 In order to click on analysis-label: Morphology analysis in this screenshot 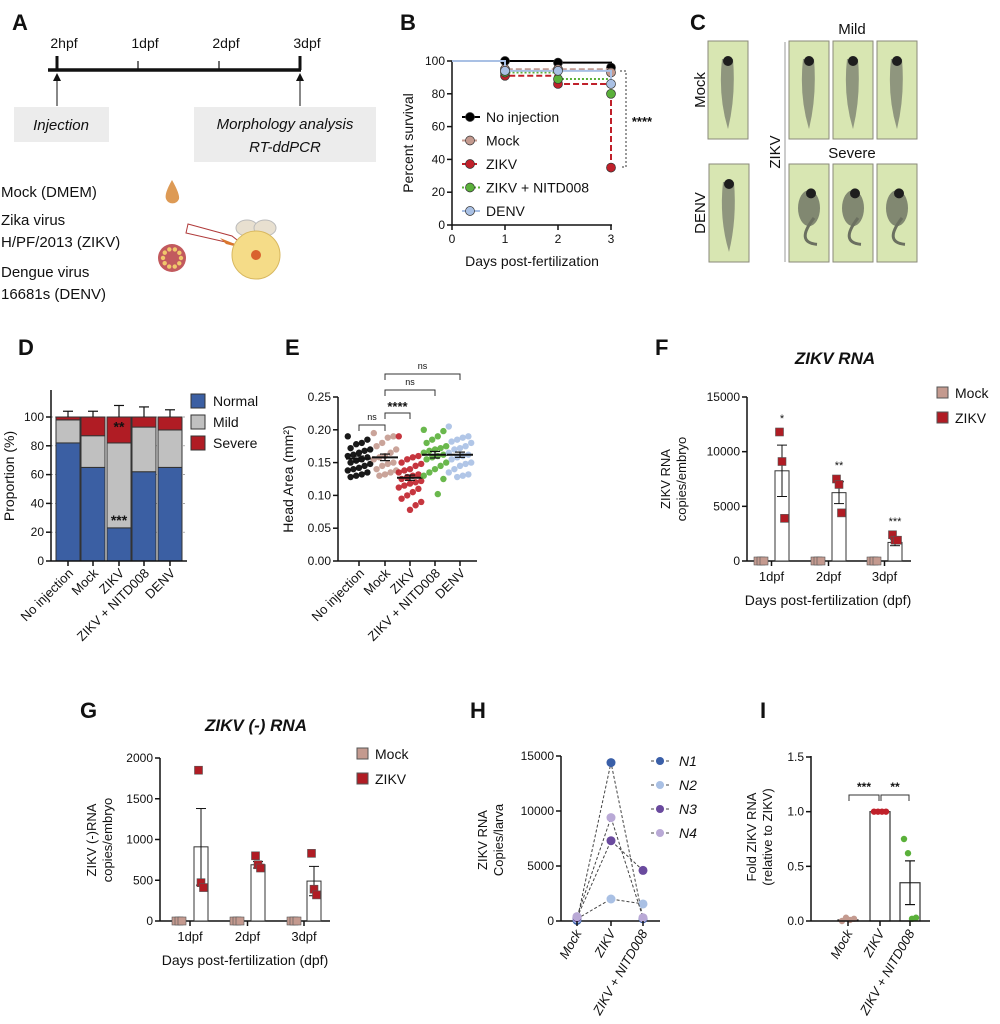, I will do `click(285, 124)`.